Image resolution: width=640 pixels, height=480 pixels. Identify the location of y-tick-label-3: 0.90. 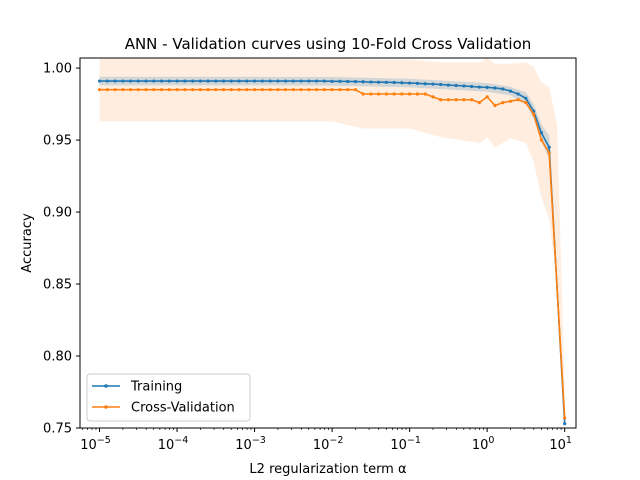
(57, 213).